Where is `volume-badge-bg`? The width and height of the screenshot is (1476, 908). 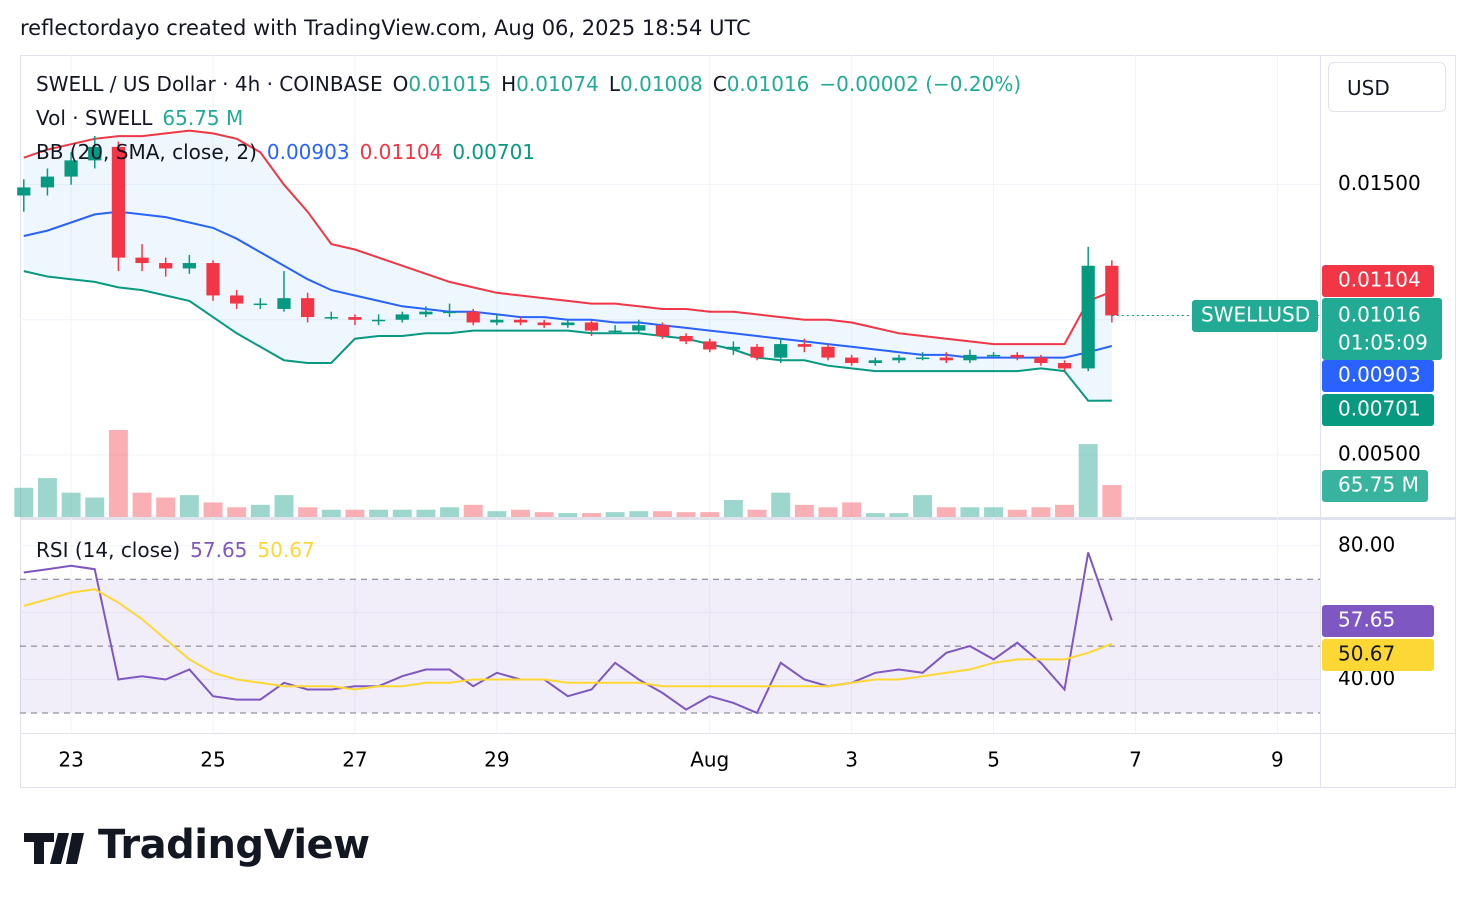
volume-badge-bg is located at coordinates (1375, 486).